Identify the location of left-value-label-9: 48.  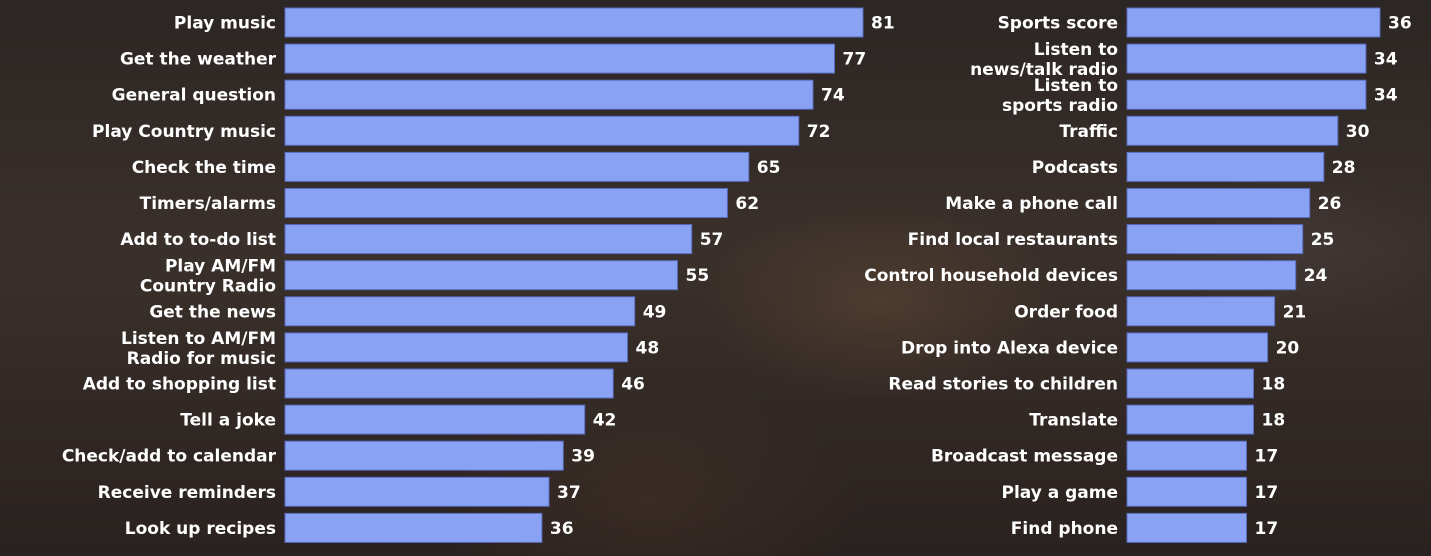
(648, 348).